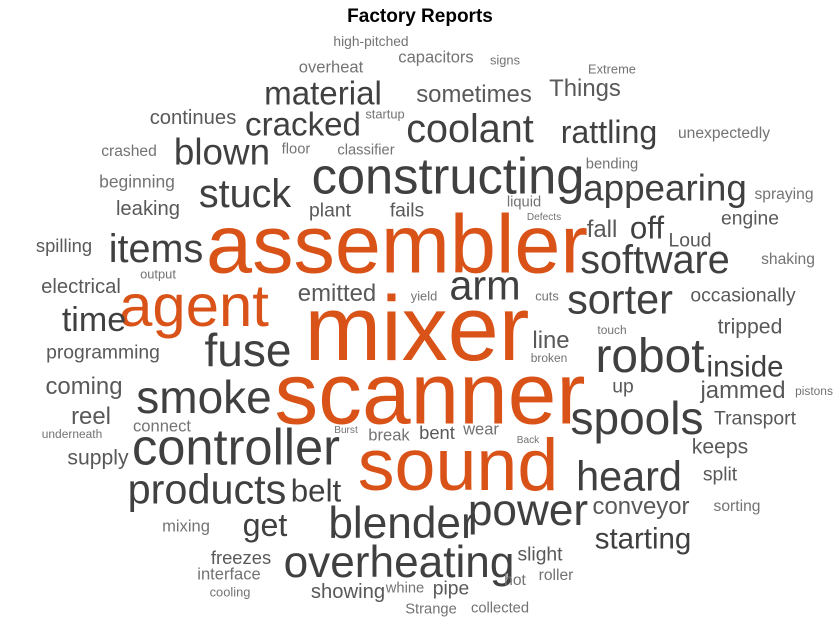 Image resolution: width=840 pixels, height=630 pixels. I want to click on word-transport: Transport, so click(755, 419).